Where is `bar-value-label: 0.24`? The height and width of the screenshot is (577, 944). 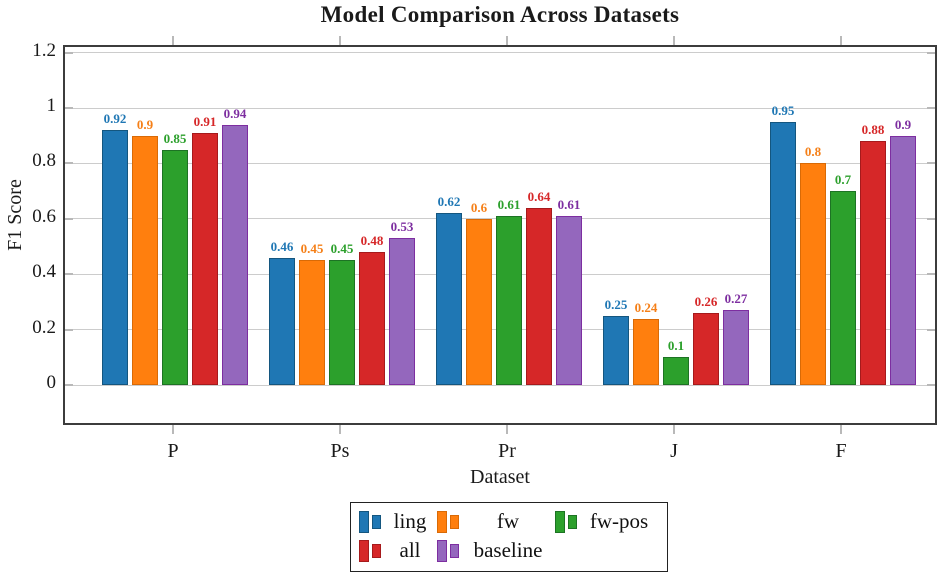
bar-value-label: 0.24 is located at coordinates (646, 307).